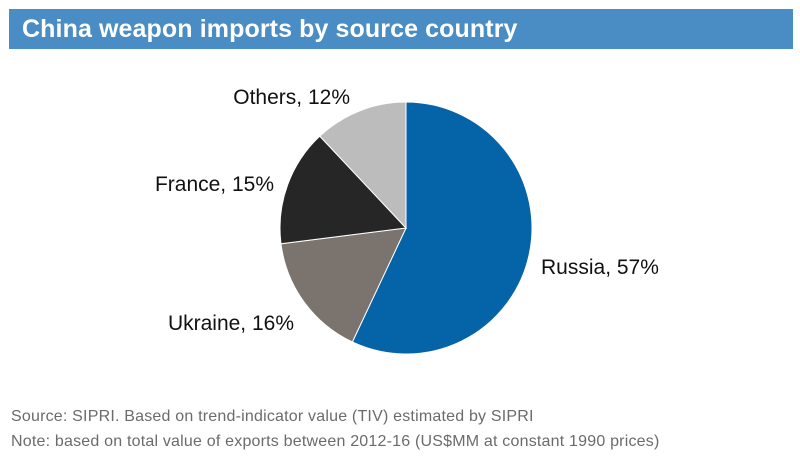  Describe the element at coordinates (600, 267) in the screenshot. I see `slice-label-0: Russia, 57%` at that location.